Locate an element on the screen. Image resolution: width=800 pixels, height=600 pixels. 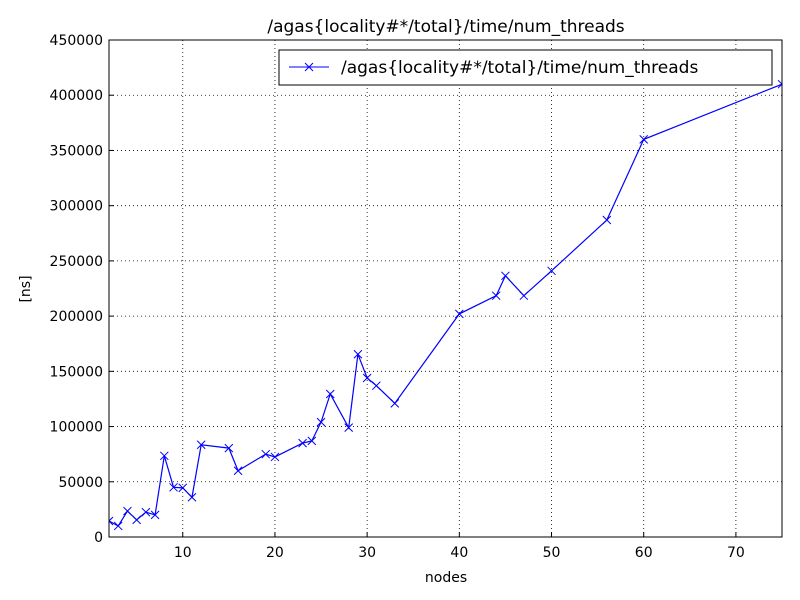
x-tick-label: 20 is located at coordinates (275, 553).